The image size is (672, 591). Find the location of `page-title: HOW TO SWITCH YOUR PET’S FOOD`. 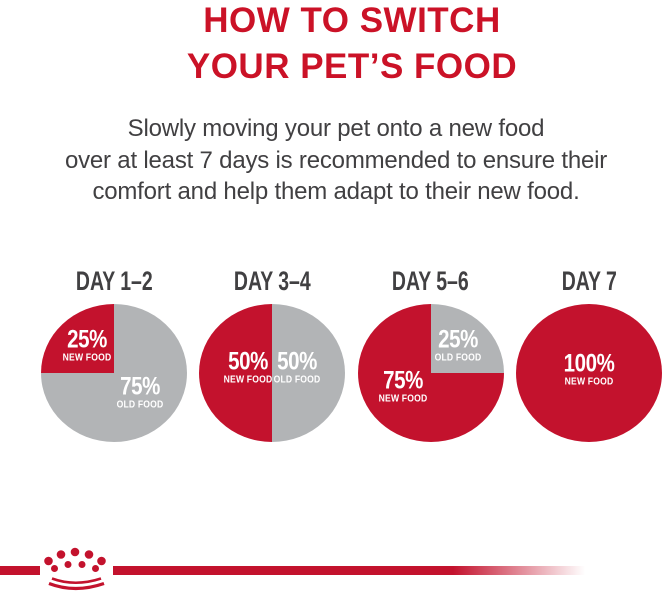

page-title: HOW TO SWITCH YOUR PET’S FOOD is located at coordinates (352, 45).